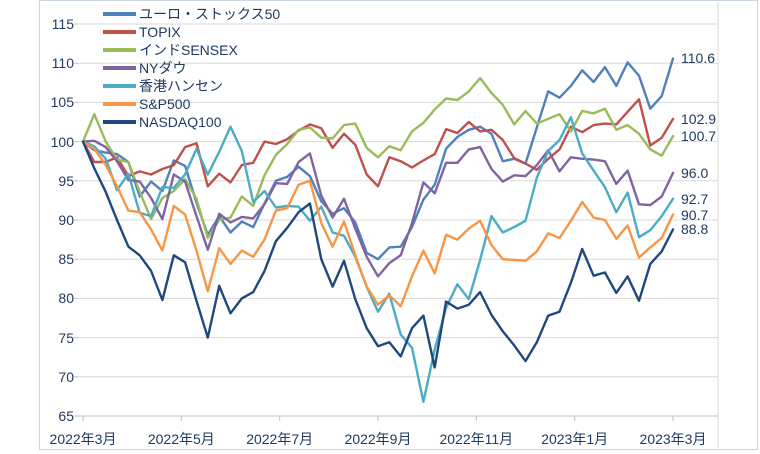 This screenshot has width=760, height=454. I want to click on legend-item-label: インドSENSEX, so click(188, 50).